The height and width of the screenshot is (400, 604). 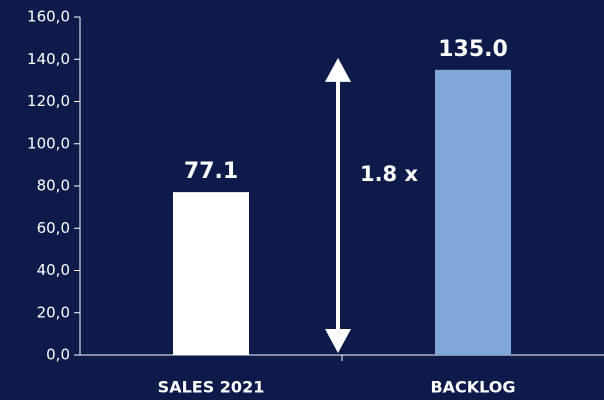 I want to click on y-tick-label: 100,0, so click(x=48, y=143).